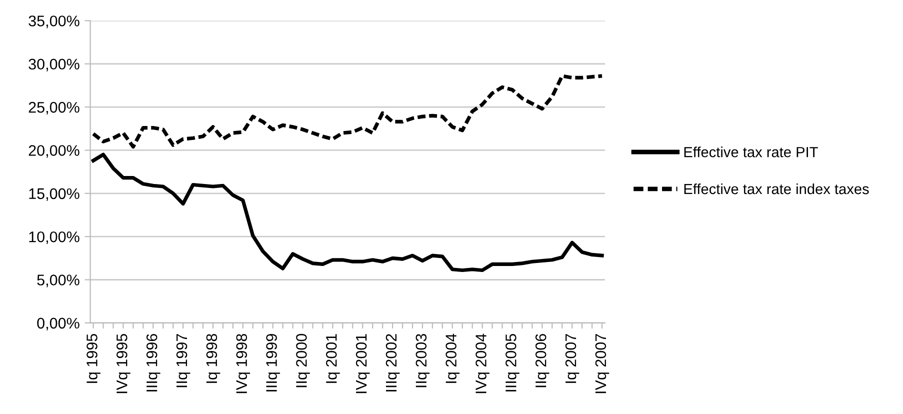 Image resolution: width=903 pixels, height=414 pixels. Describe the element at coordinates (58, 281) in the screenshot. I see `y-tick-label: 5,00%` at that location.